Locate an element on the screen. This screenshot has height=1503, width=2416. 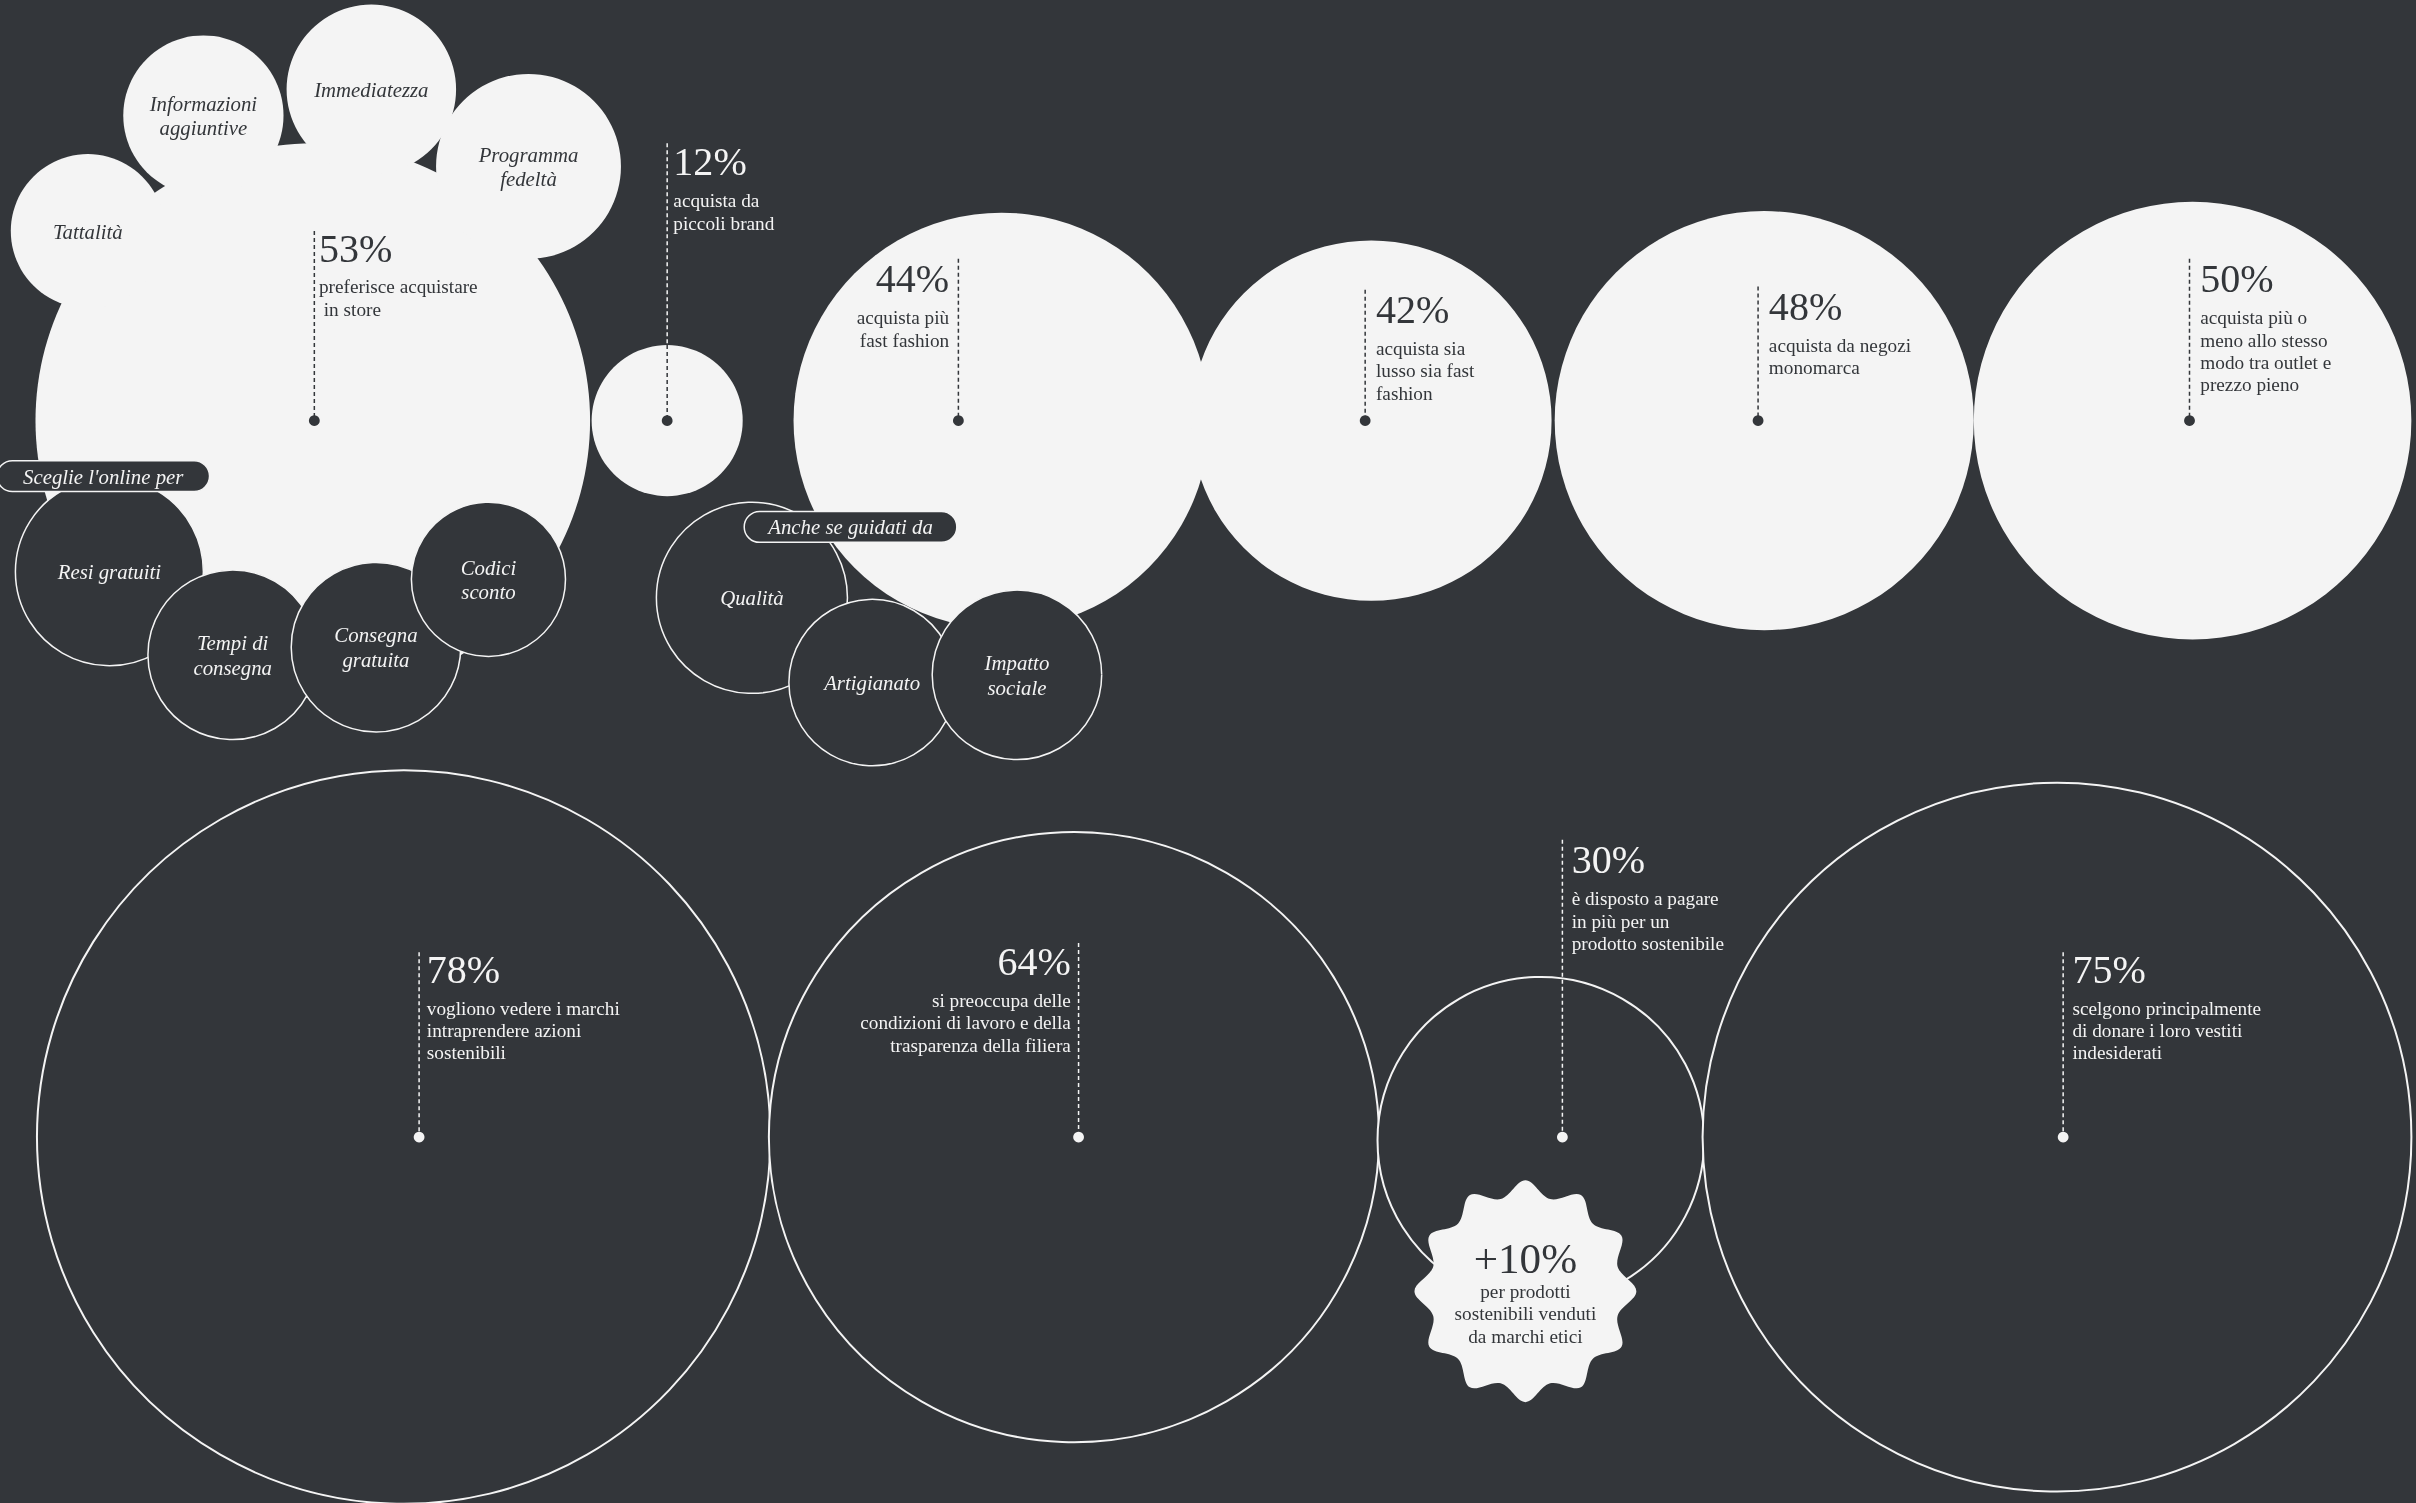
text: Qualità is located at coordinates (752, 598).